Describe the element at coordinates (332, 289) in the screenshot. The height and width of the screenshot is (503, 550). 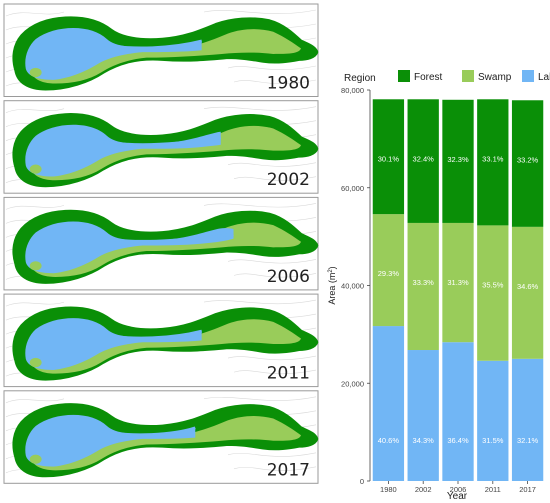
I see `y-axis-label-text: Area (m` at that location.